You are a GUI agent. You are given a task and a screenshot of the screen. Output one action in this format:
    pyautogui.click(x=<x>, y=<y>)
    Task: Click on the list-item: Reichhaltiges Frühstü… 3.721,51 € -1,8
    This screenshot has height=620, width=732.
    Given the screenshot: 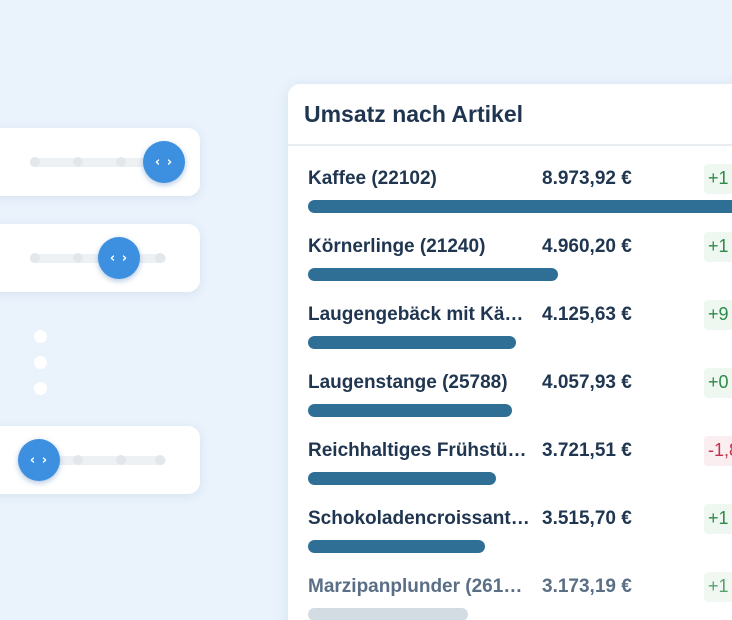 What is the action you would take?
    pyautogui.click(x=510, y=452)
    